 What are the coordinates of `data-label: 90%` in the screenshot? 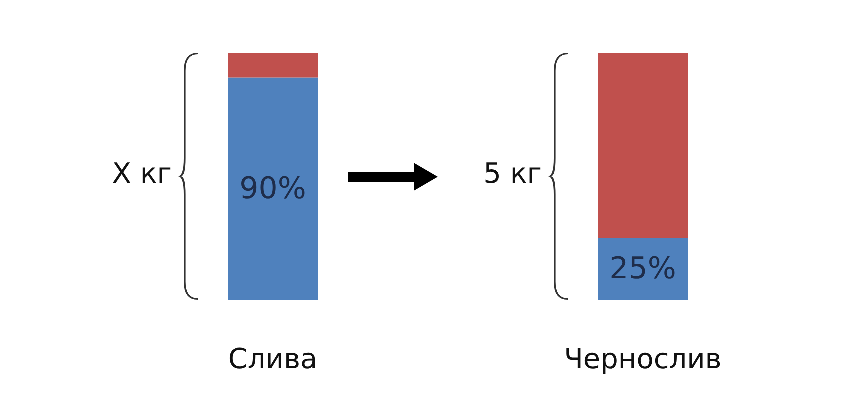 It's located at (273, 188).